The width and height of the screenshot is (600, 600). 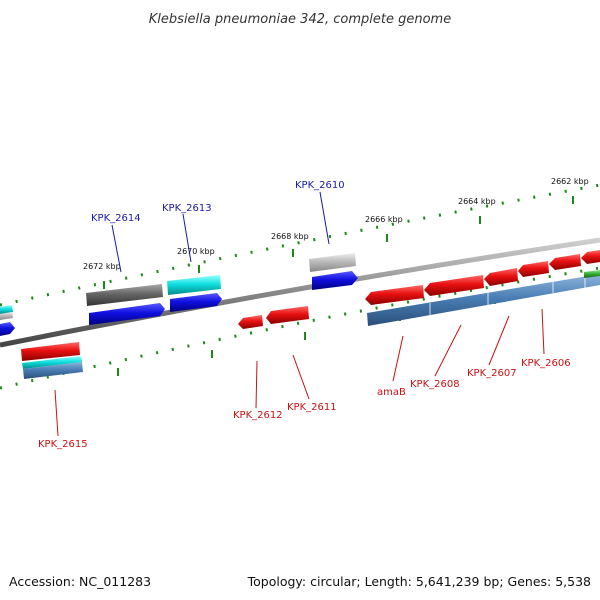 What do you see at coordinates (6, 316) in the screenshot?
I see `gene-feature-grey` at bounding box center [6, 316].